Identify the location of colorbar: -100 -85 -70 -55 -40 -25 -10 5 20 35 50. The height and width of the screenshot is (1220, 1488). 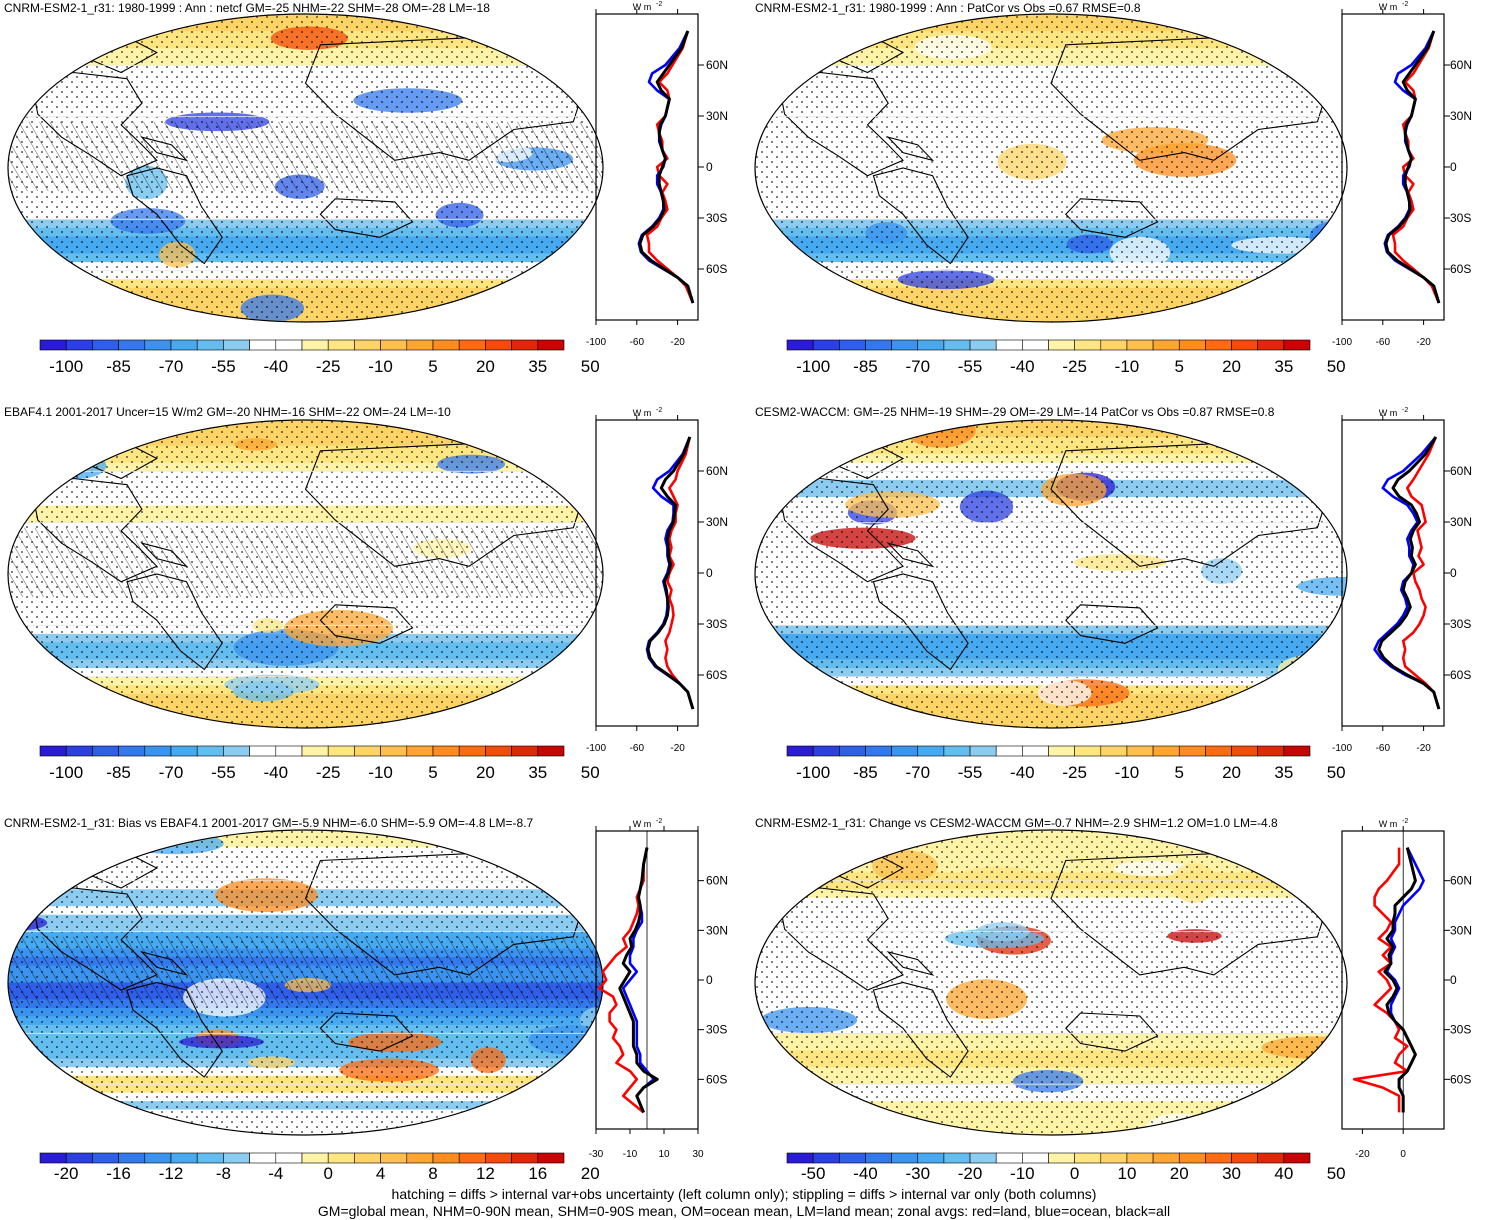
(319, 763).